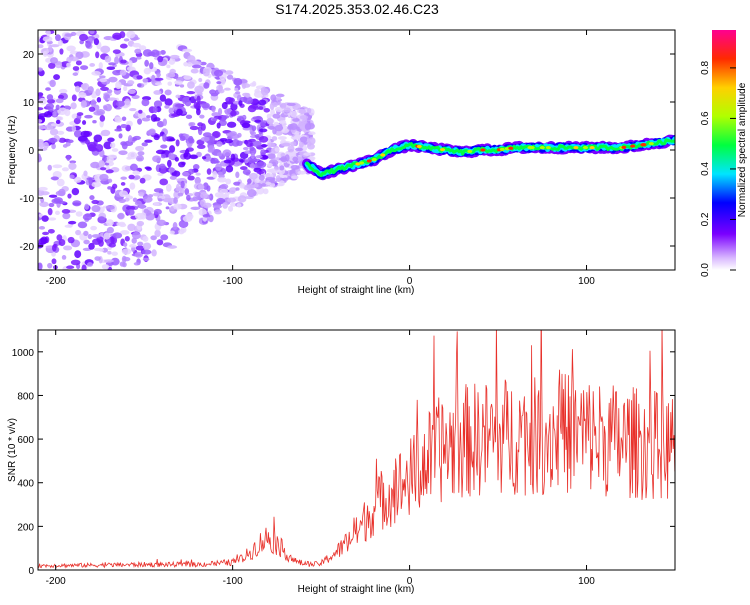  Describe the element at coordinates (56, 581) in the screenshot. I see `x-tick-label: -200` at that location.